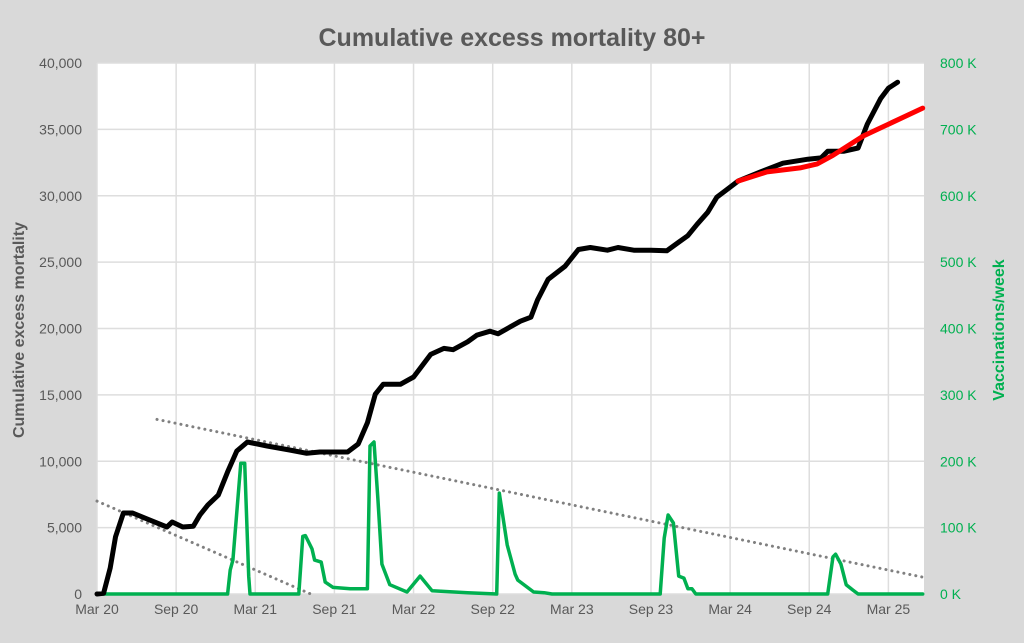 This screenshot has width=1024, height=643. What do you see at coordinates (64, 528) in the screenshot?
I see `y-tick-label: 5,000` at bounding box center [64, 528].